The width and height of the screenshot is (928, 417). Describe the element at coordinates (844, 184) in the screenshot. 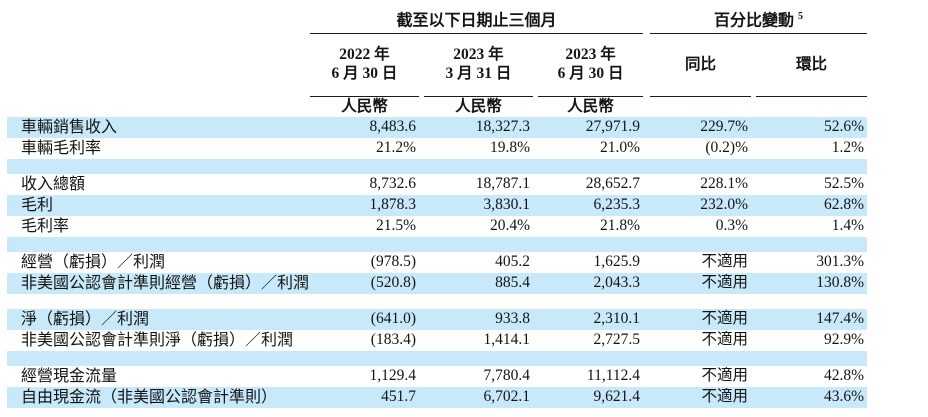

I see `value-cell: 52.5%` at that location.